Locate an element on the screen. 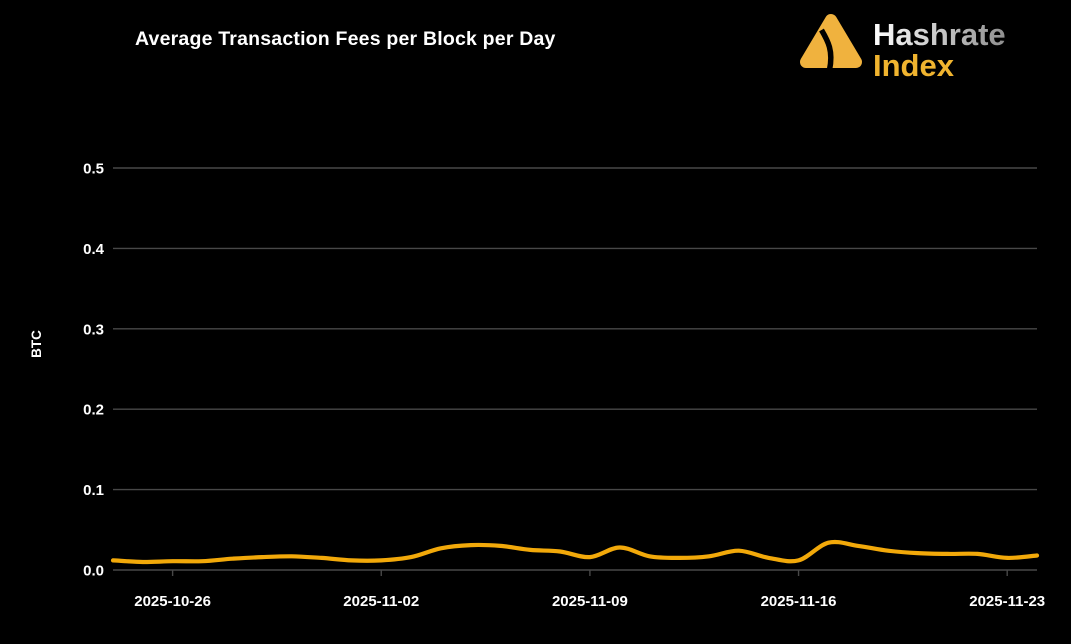 This screenshot has width=1071, height=644. x-tick-label: 2025-10-26 is located at coordinates (172, 601).